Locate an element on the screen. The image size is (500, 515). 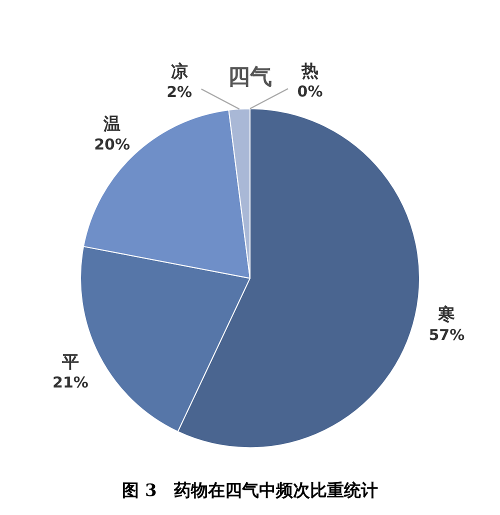
slice-label: 寒 is located at coordinates (446, 315).